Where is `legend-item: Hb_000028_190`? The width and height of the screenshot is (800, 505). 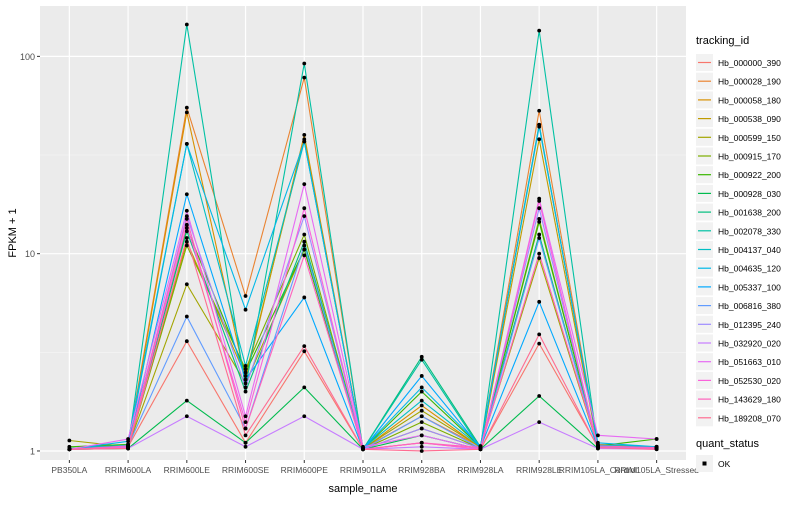
legend-item: Hb_000028_190 is located at coordinates (738, 81).